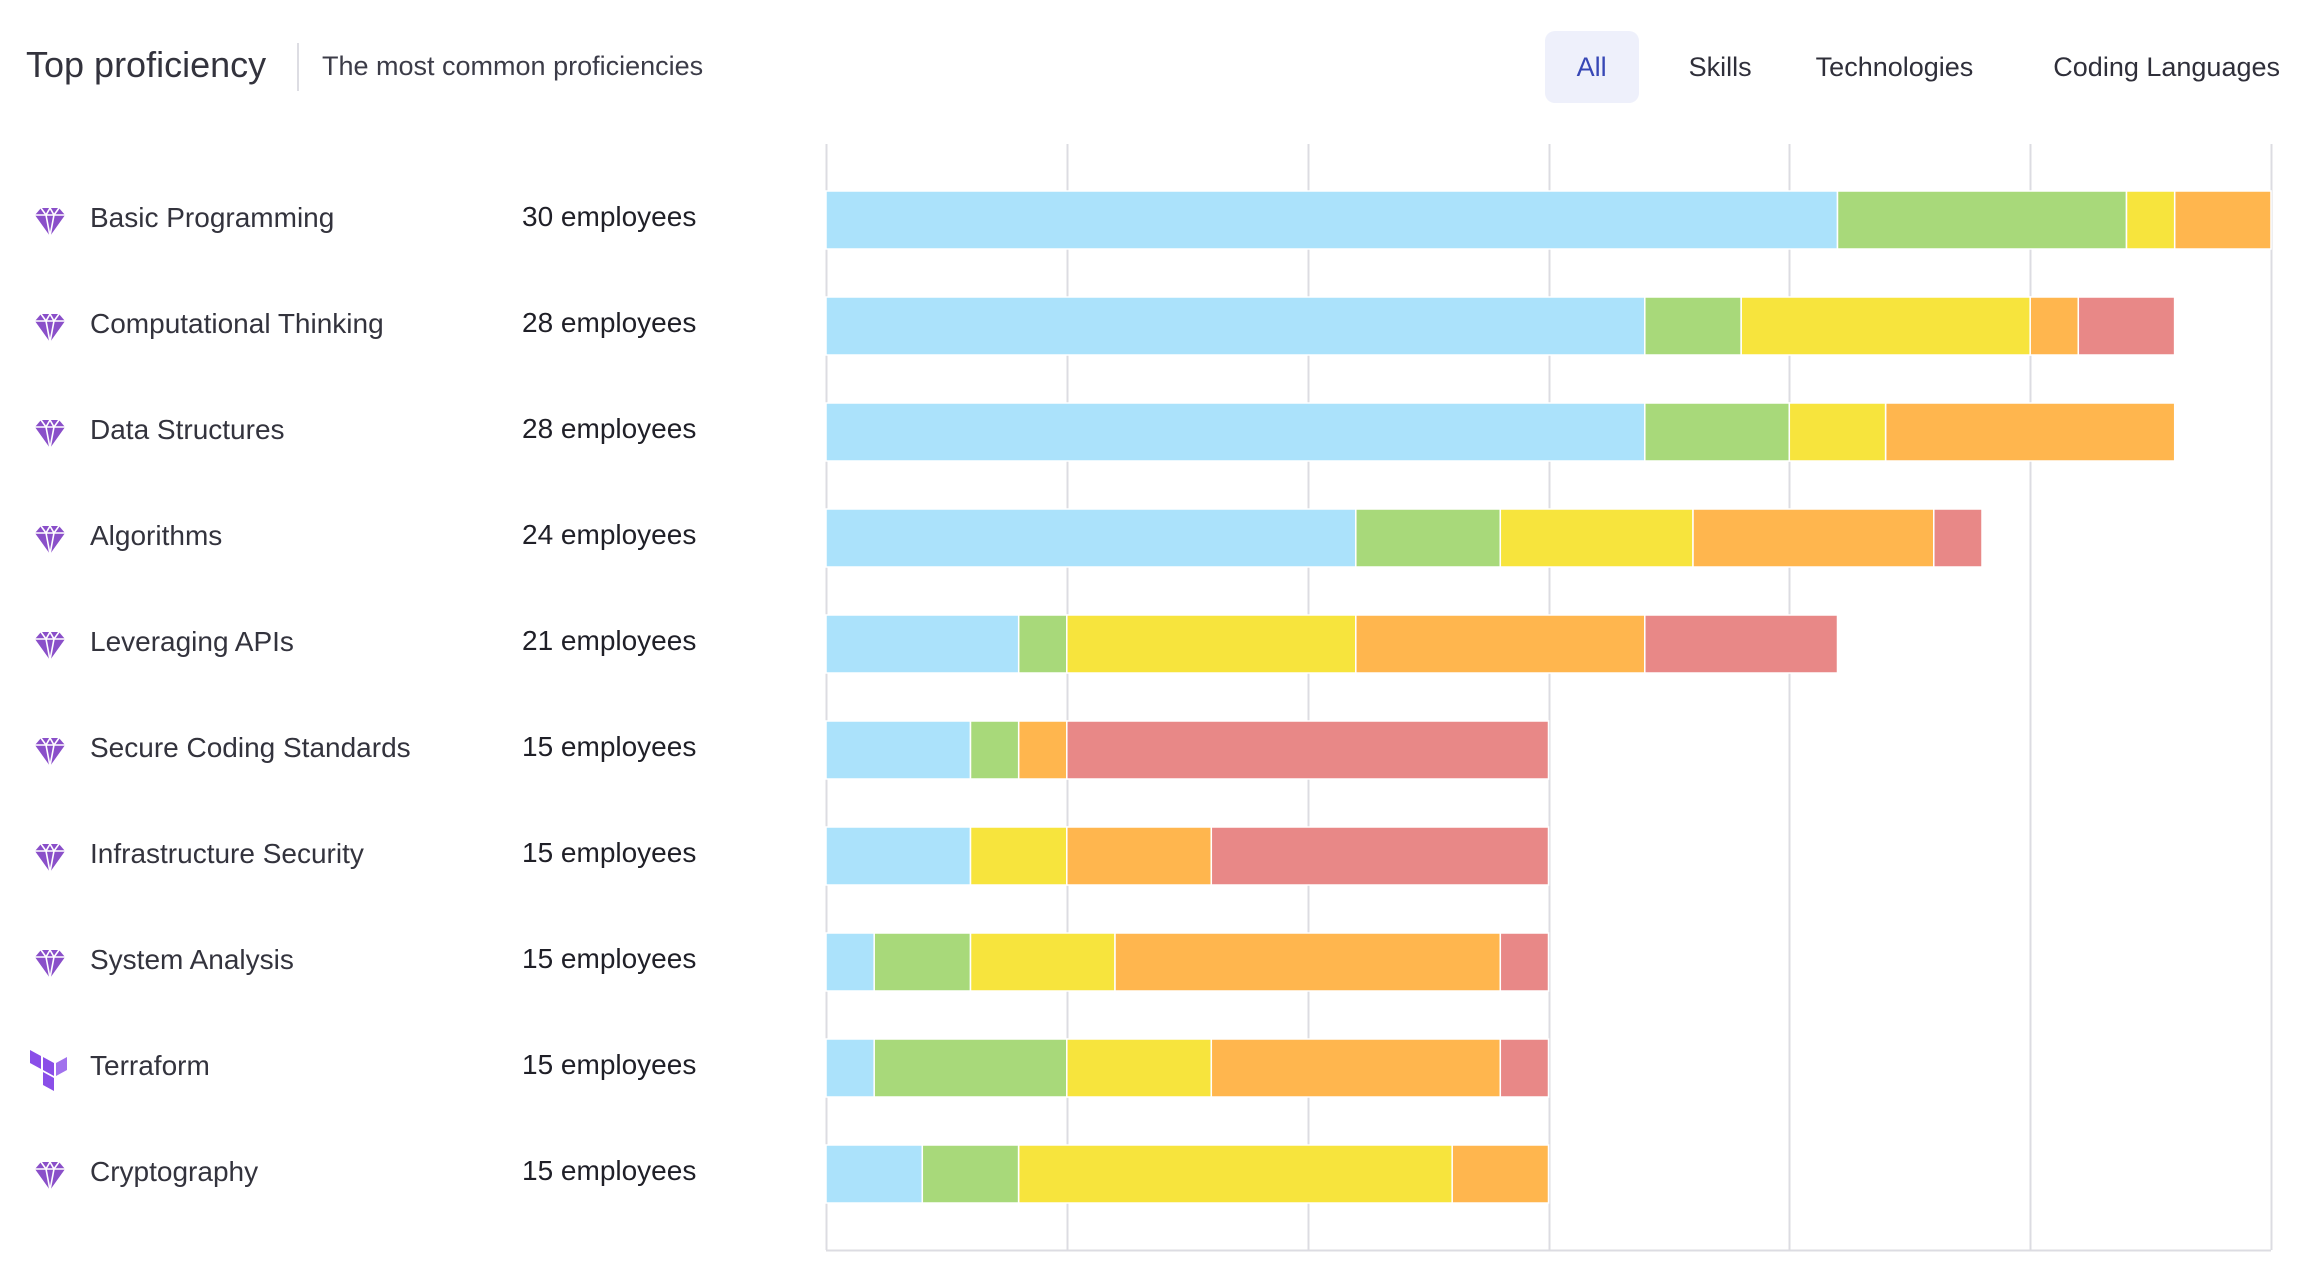  I want to click on tab-skills: Skills, so click(1720, 67).